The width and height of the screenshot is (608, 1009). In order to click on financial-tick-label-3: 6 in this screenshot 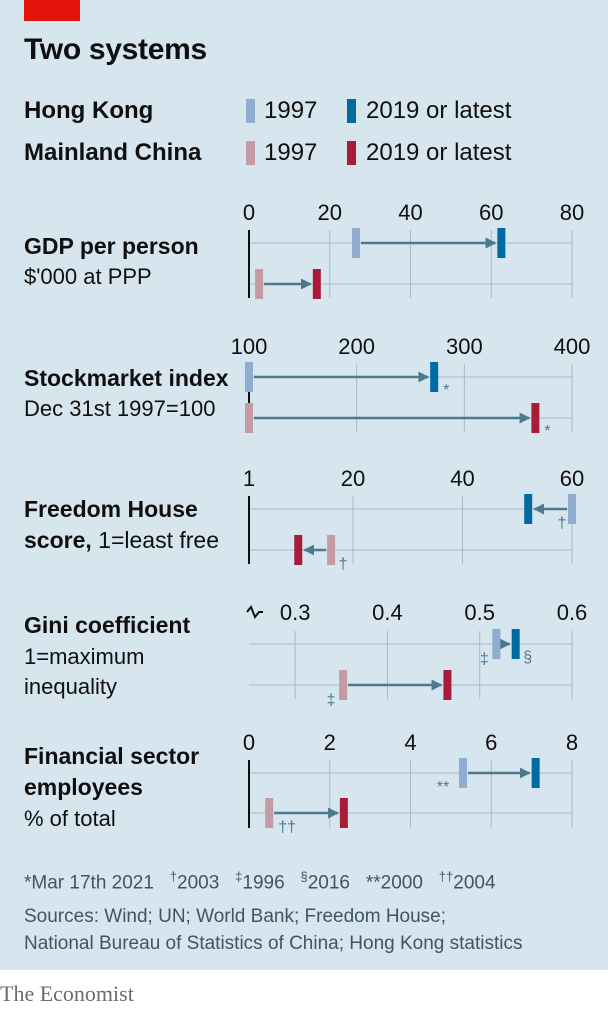, I will do `click(491, 742)`.